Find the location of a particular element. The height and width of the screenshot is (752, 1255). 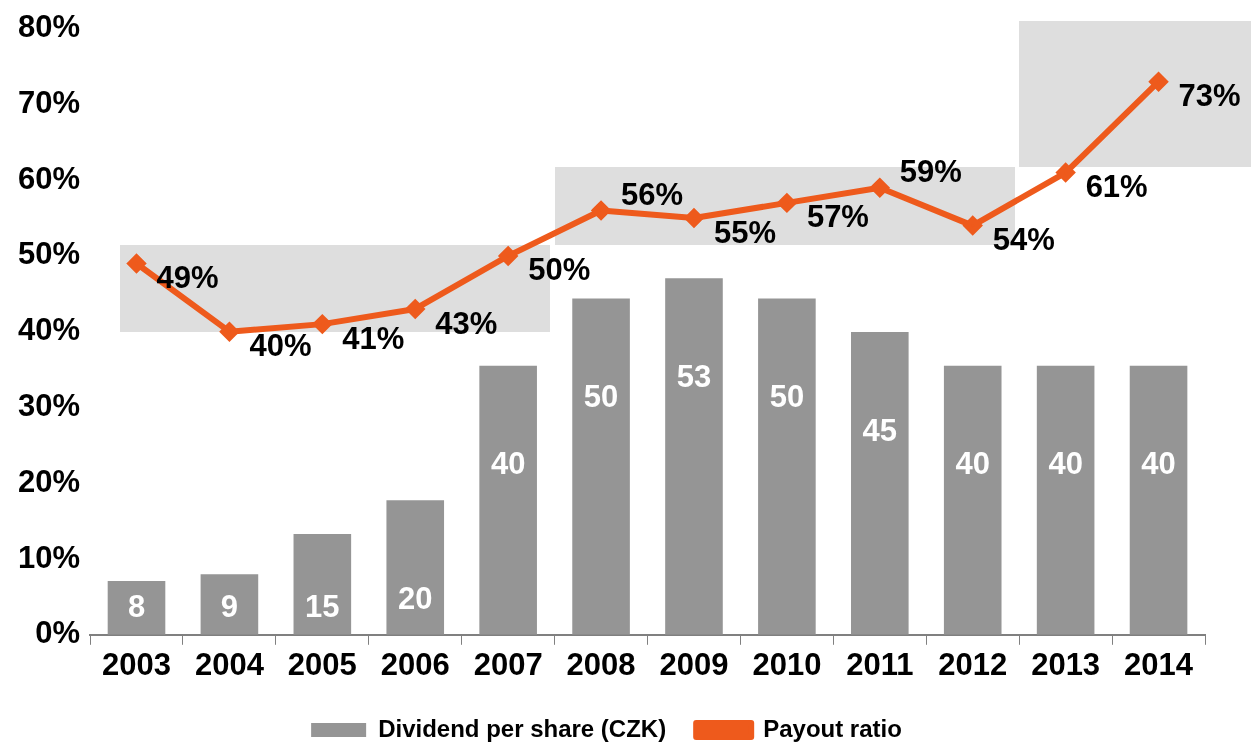

x-tick-label: 2010 is located at coordinates (787, 664).